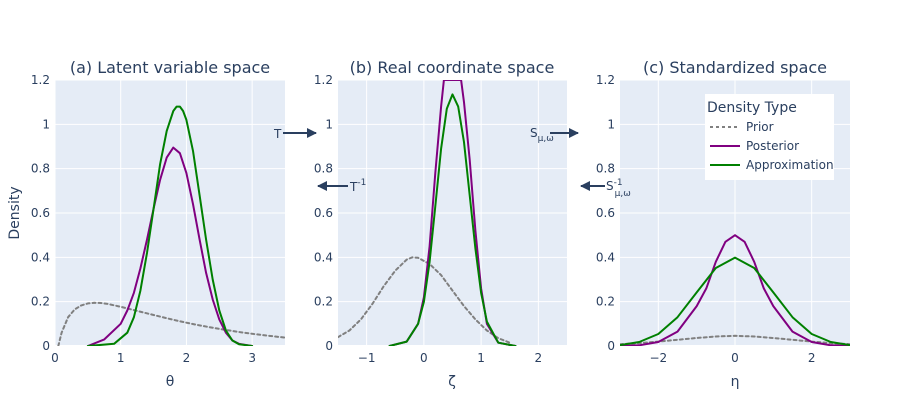 The image size is (900, 400). I want to click on annotation-t-inverse-base: T, so click(353, 187).